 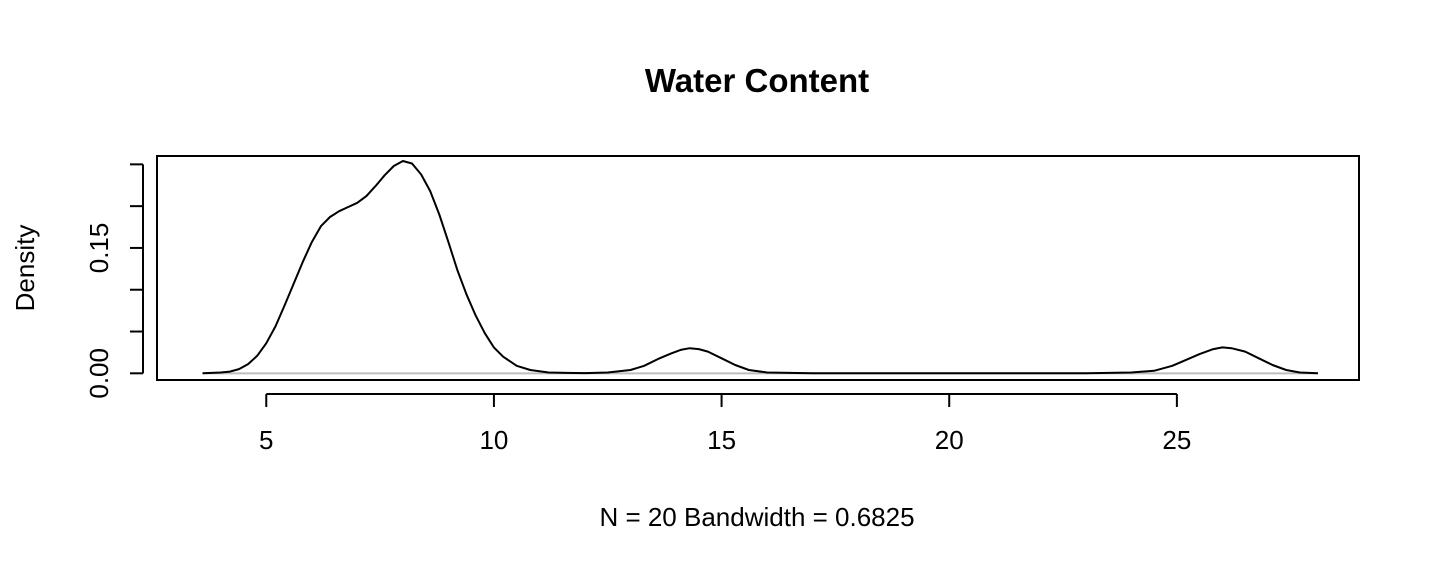 What do you see at coordinates (1176, 440) in the screenshot?
I see `x-tick-label: 25` at bounding box center [1176, 440].